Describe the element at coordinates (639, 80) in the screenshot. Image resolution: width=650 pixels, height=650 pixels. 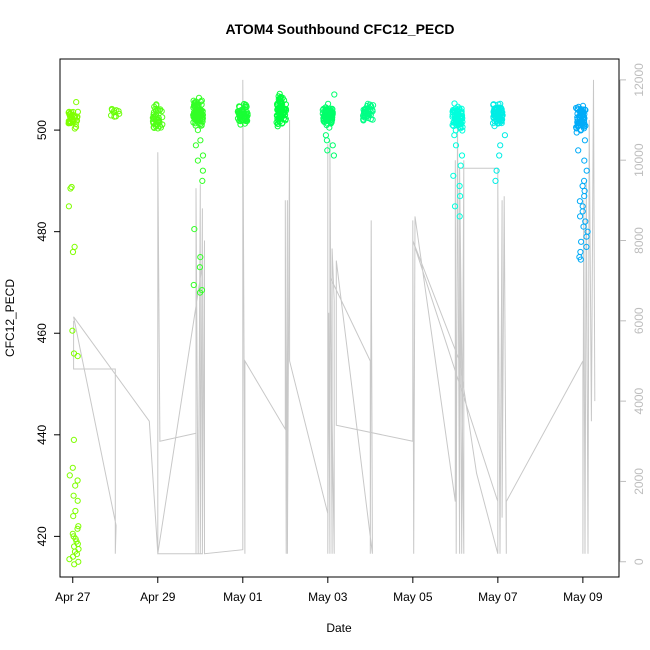
I see `secondary-y-tick-label: 12000` at that location.